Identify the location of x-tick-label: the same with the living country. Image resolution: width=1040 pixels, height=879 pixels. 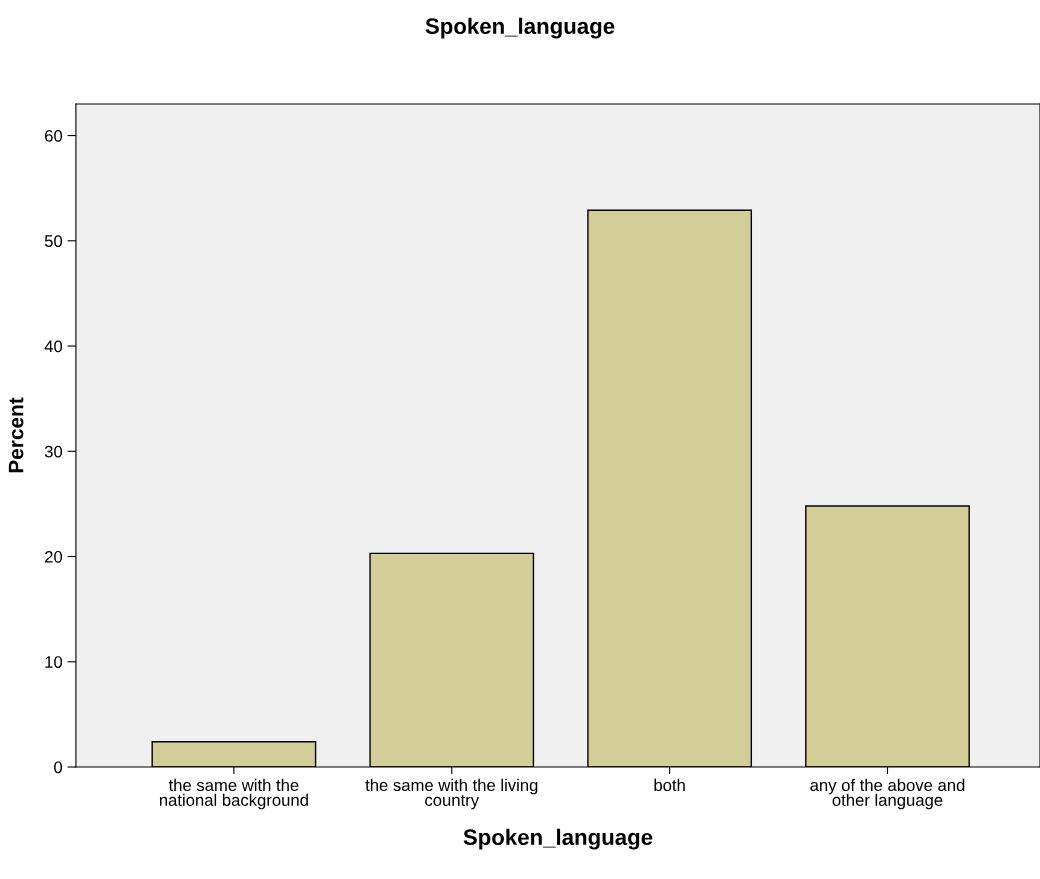
(451, 794).